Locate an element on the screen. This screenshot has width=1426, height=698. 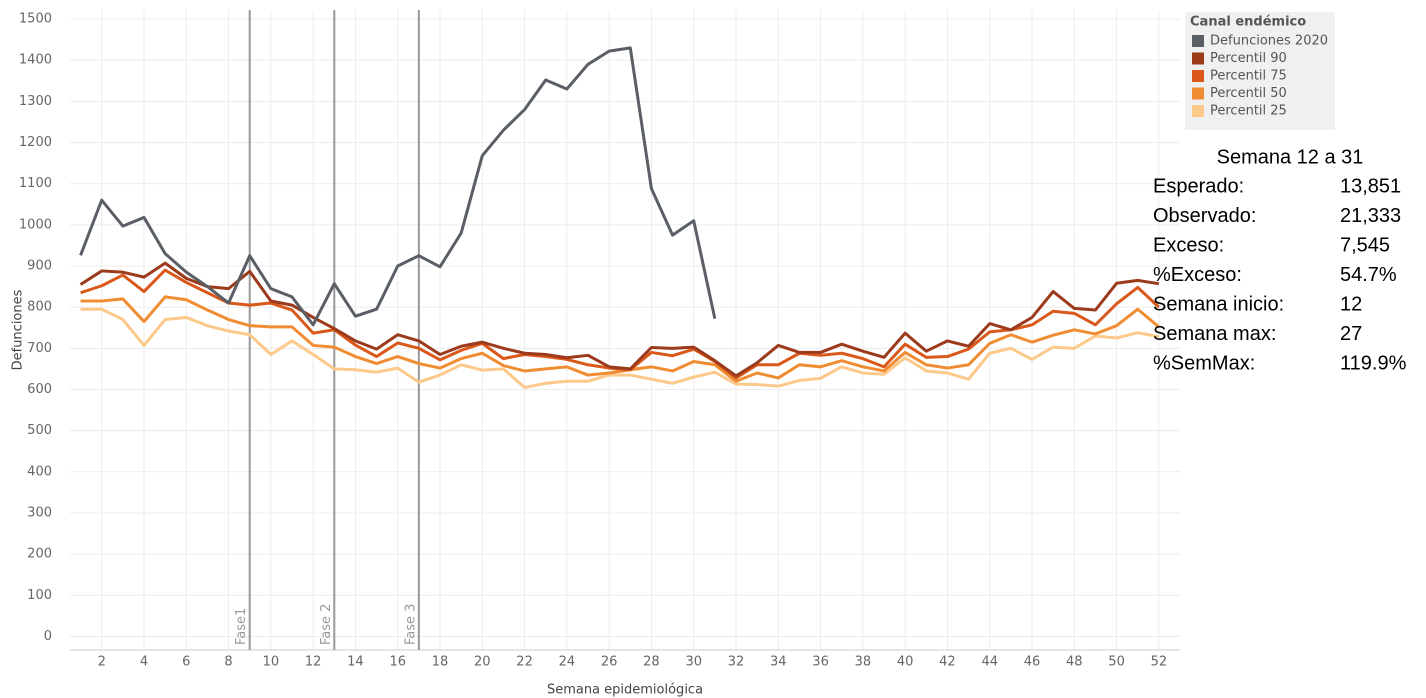
phase-label: Fase 3 is located at coordinates (410, 624).